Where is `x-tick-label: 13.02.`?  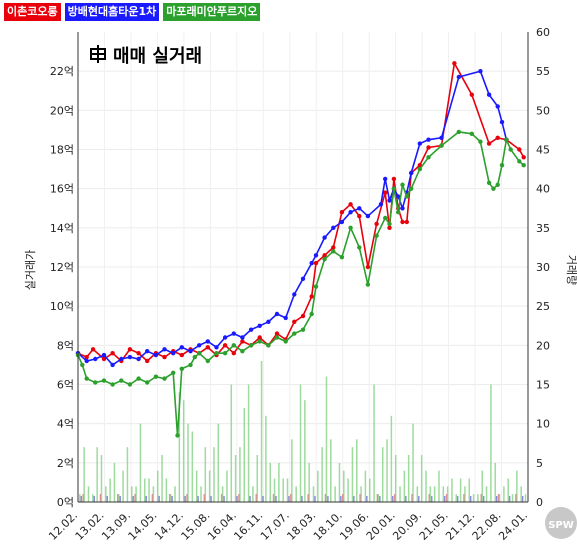
x-tick-label: 13.02. is located at coordinates (90, 526).